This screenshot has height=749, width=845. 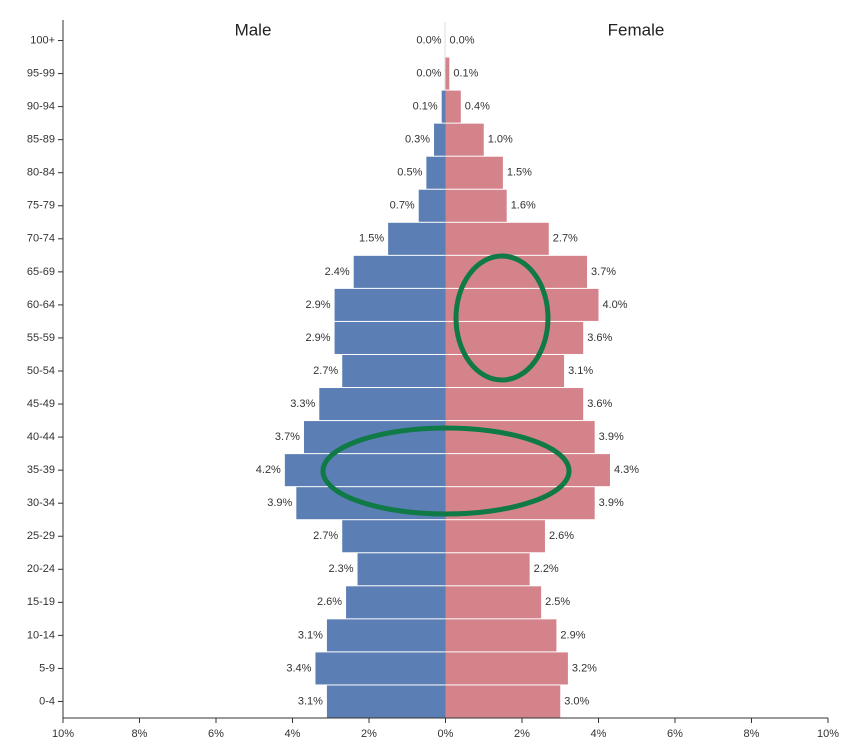 I want to click on y-tick-label: 15-19, so click(x=41, y=602).